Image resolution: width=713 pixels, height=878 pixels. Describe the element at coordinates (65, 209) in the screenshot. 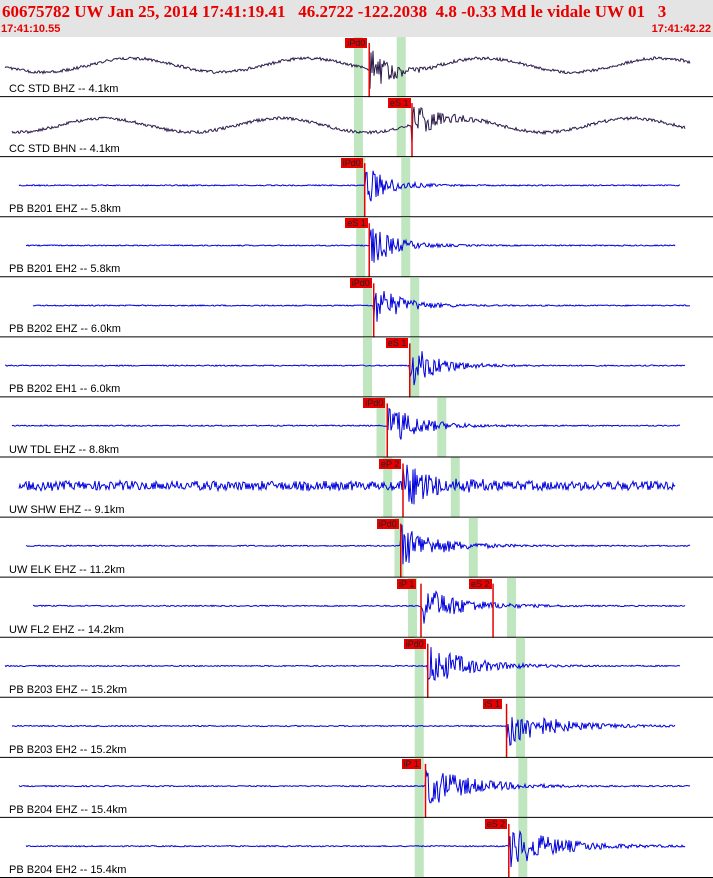

I see `channel-label: PB B201 EHZ -- 5.8km` at that location.